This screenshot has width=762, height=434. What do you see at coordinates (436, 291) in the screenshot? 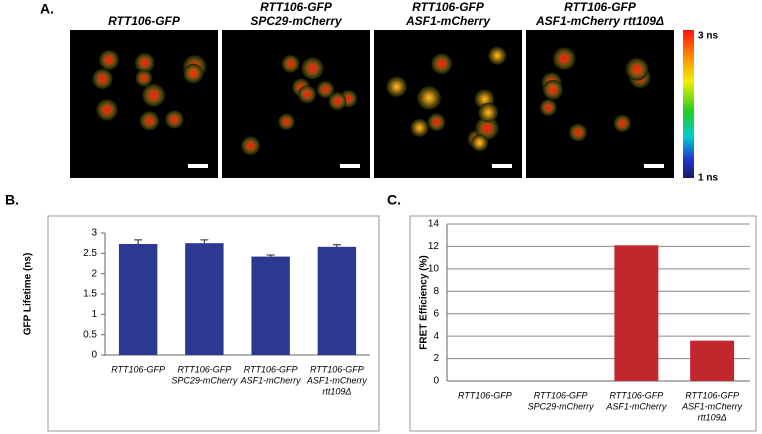
I see `y-tick-label: 8` at bounding box center [436, 291].